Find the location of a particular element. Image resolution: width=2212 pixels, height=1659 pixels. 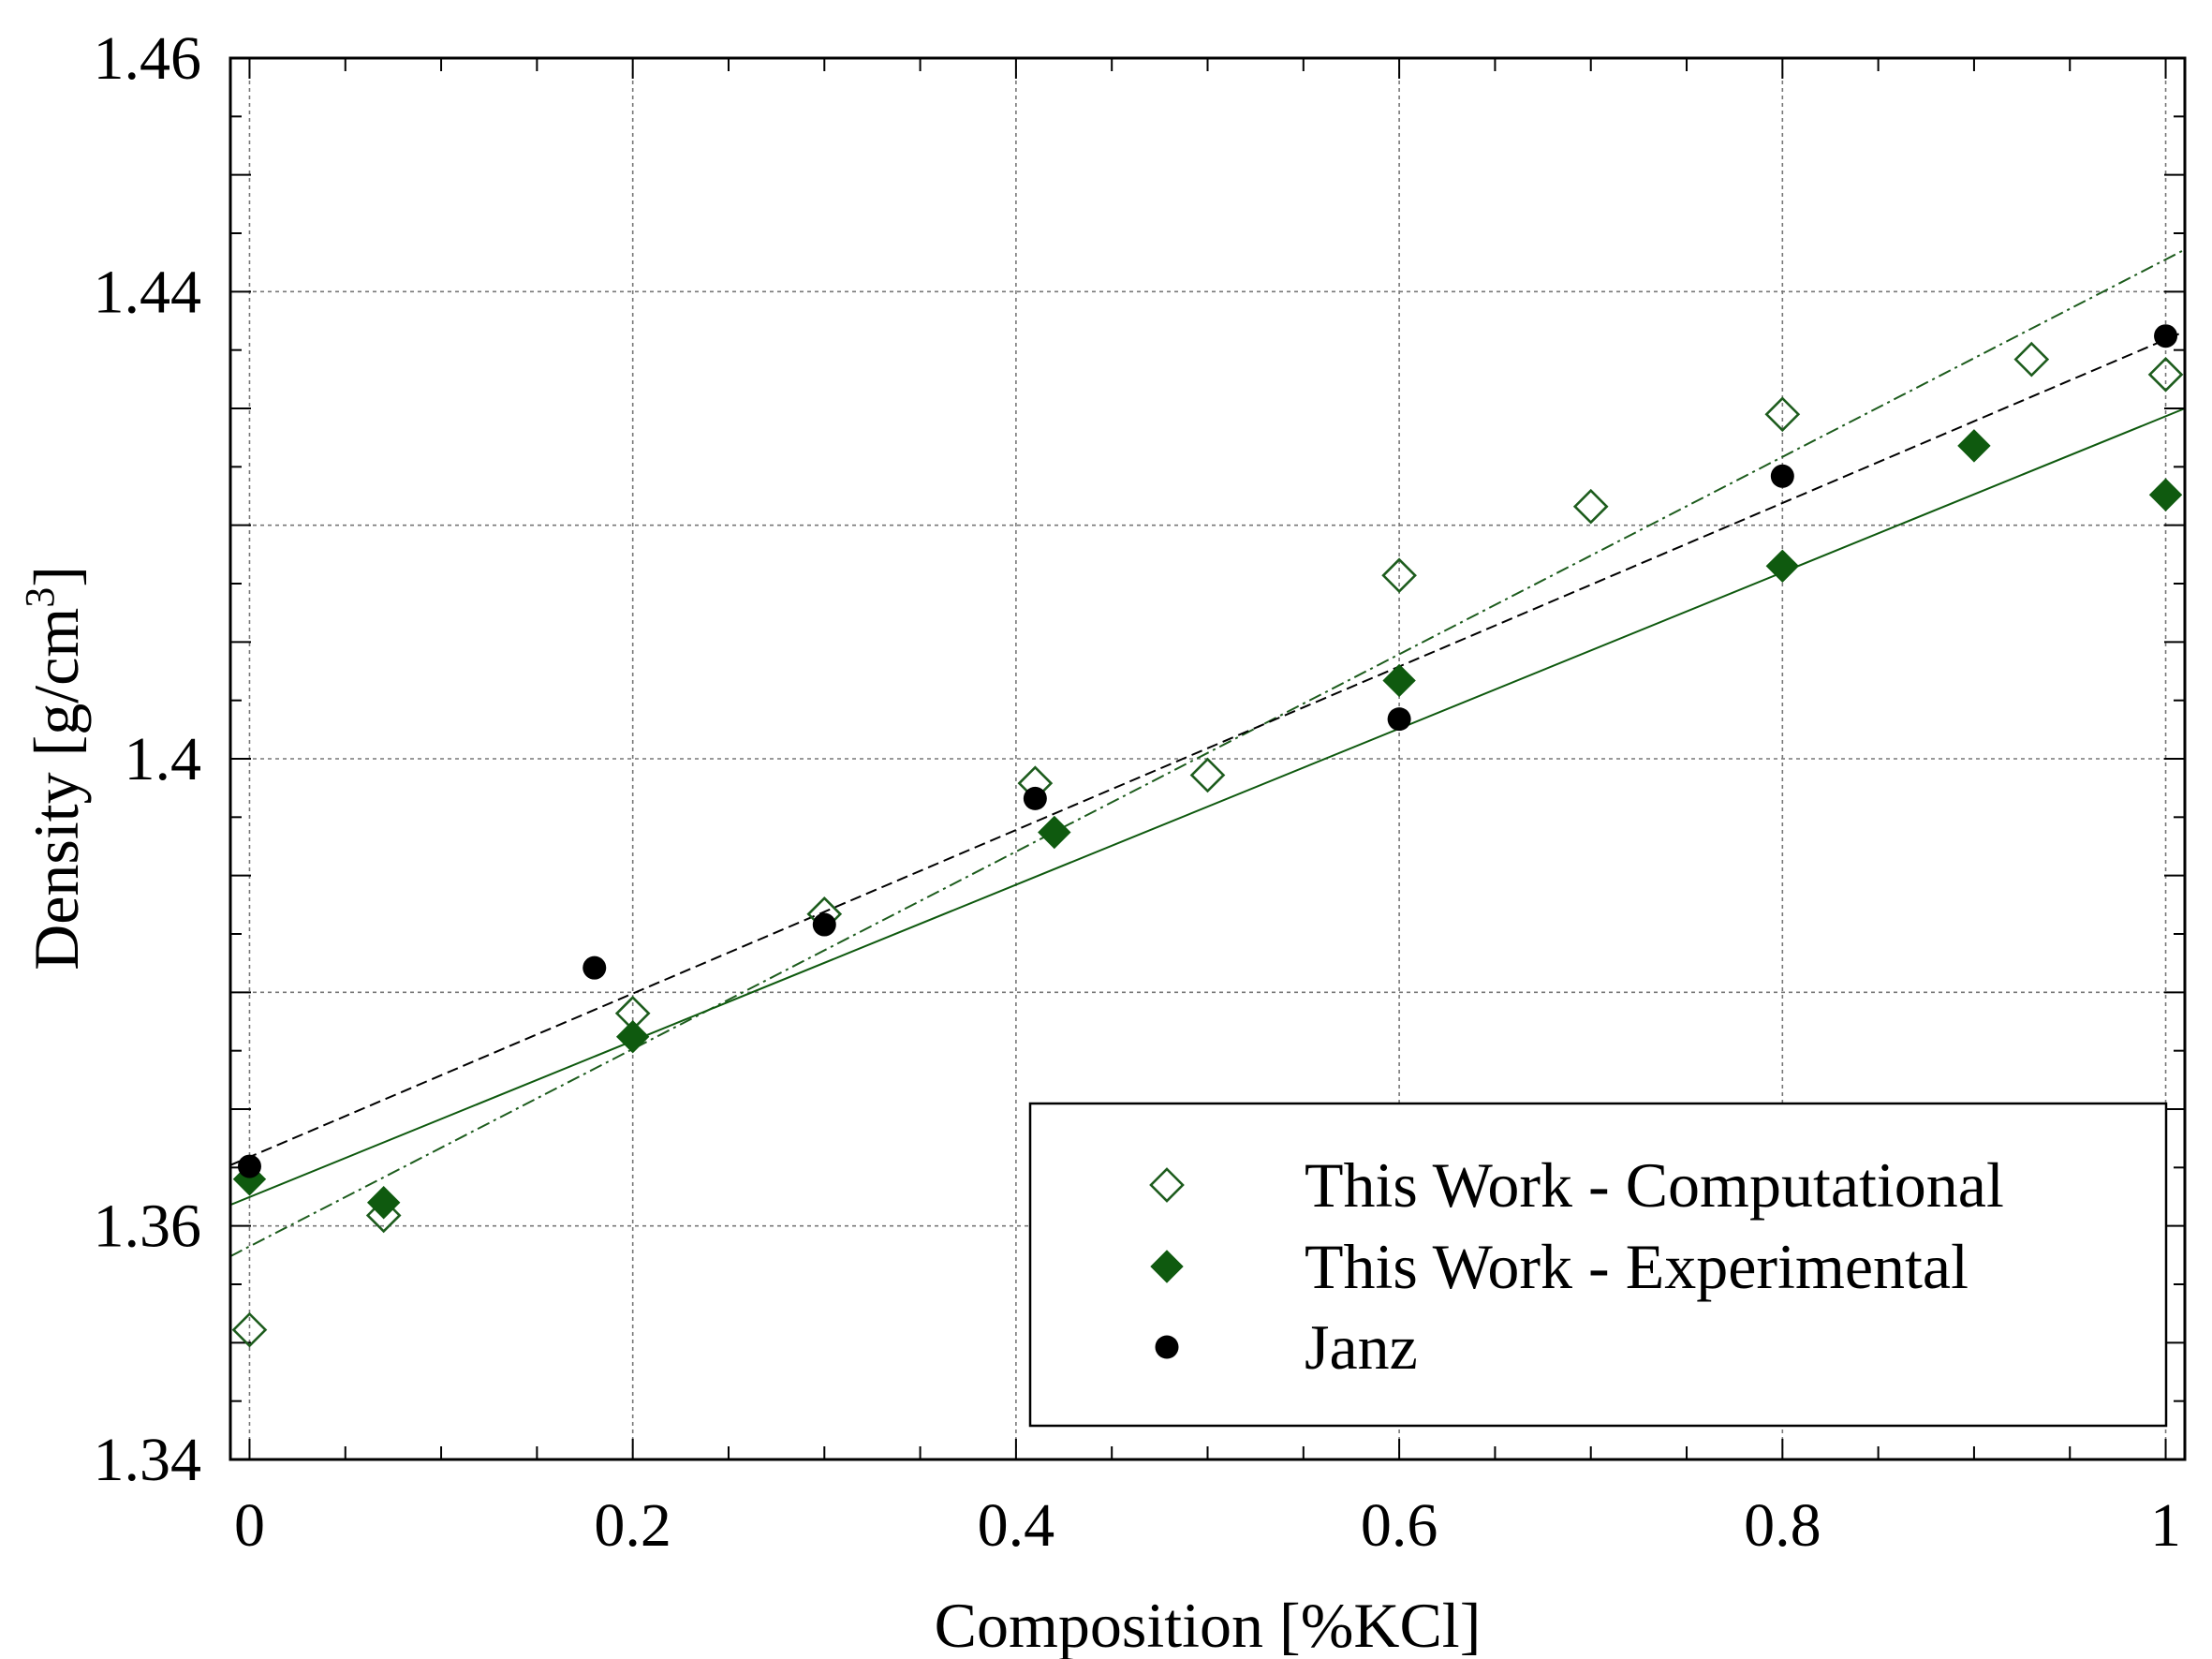

legend-box is located at coordinates (1598, 1265).